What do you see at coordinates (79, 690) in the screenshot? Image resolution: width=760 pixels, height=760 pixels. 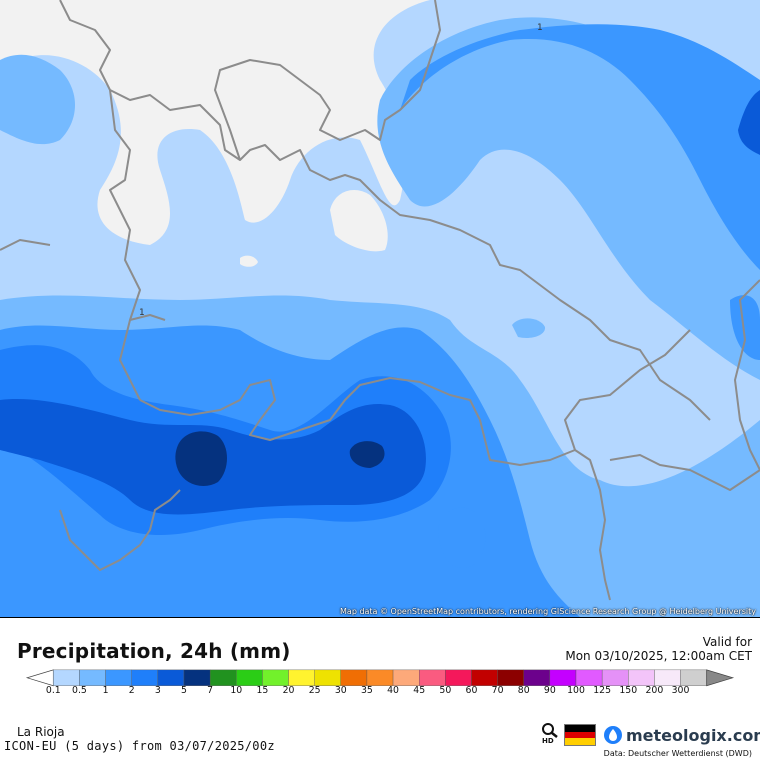 I see `legend-label: 0.5` at bounding box center [79, 690].